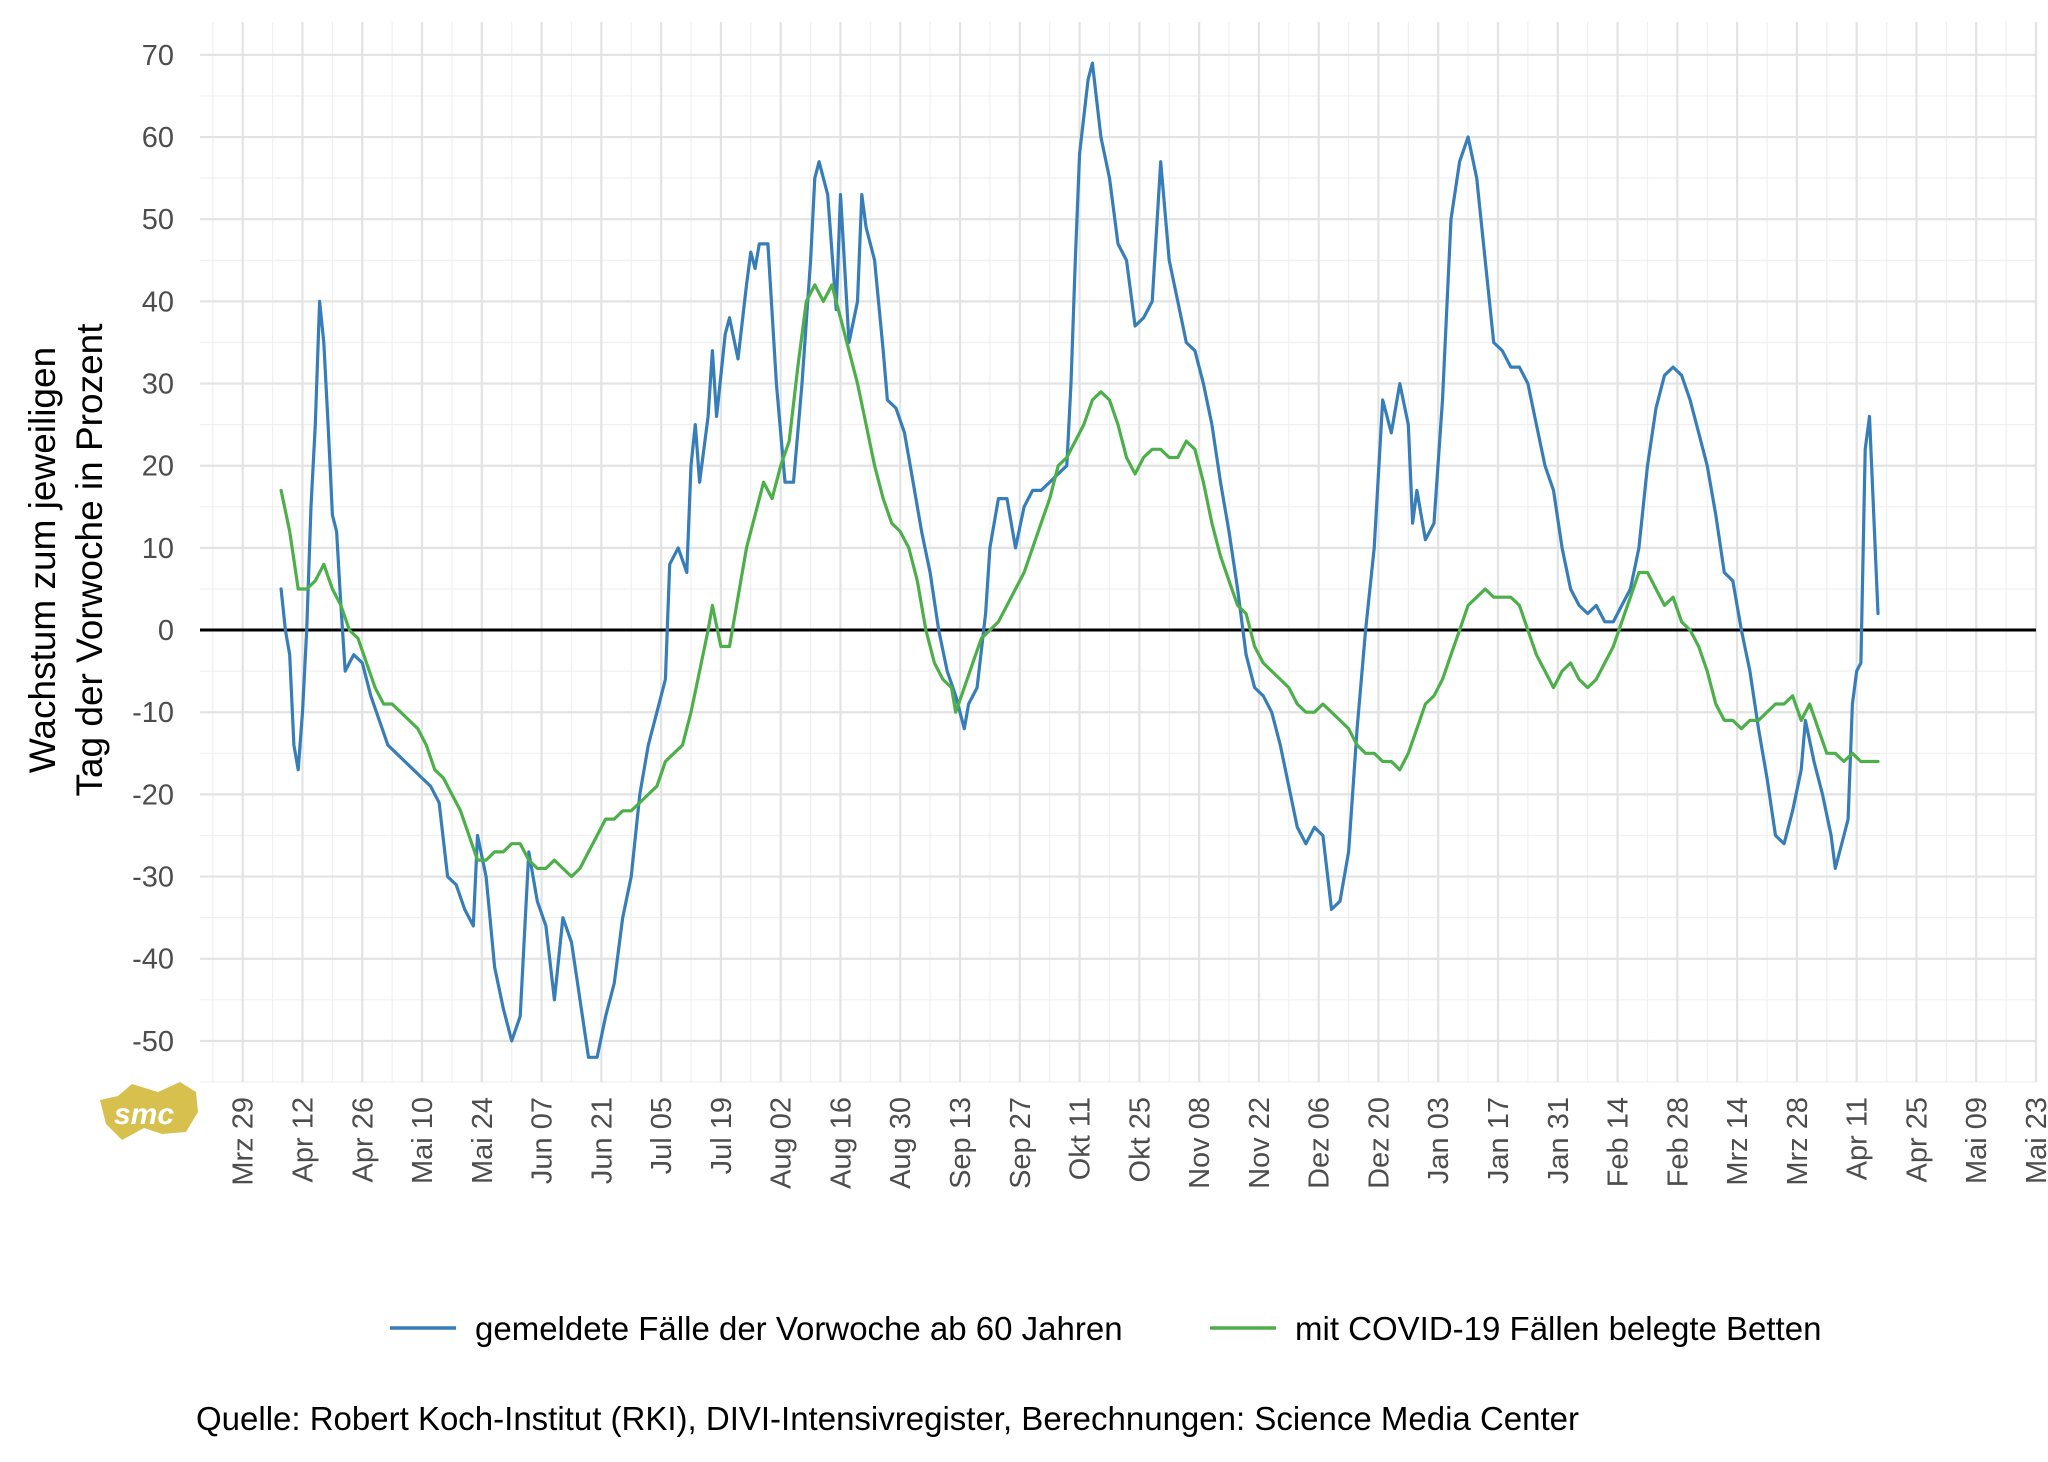 This screenshot has width=2048, height=1462. What do you see at coordinates (662, 1135) in the screenshot?
I see `x-tick-label: Jul 05` at bounding box center [662, 1135].